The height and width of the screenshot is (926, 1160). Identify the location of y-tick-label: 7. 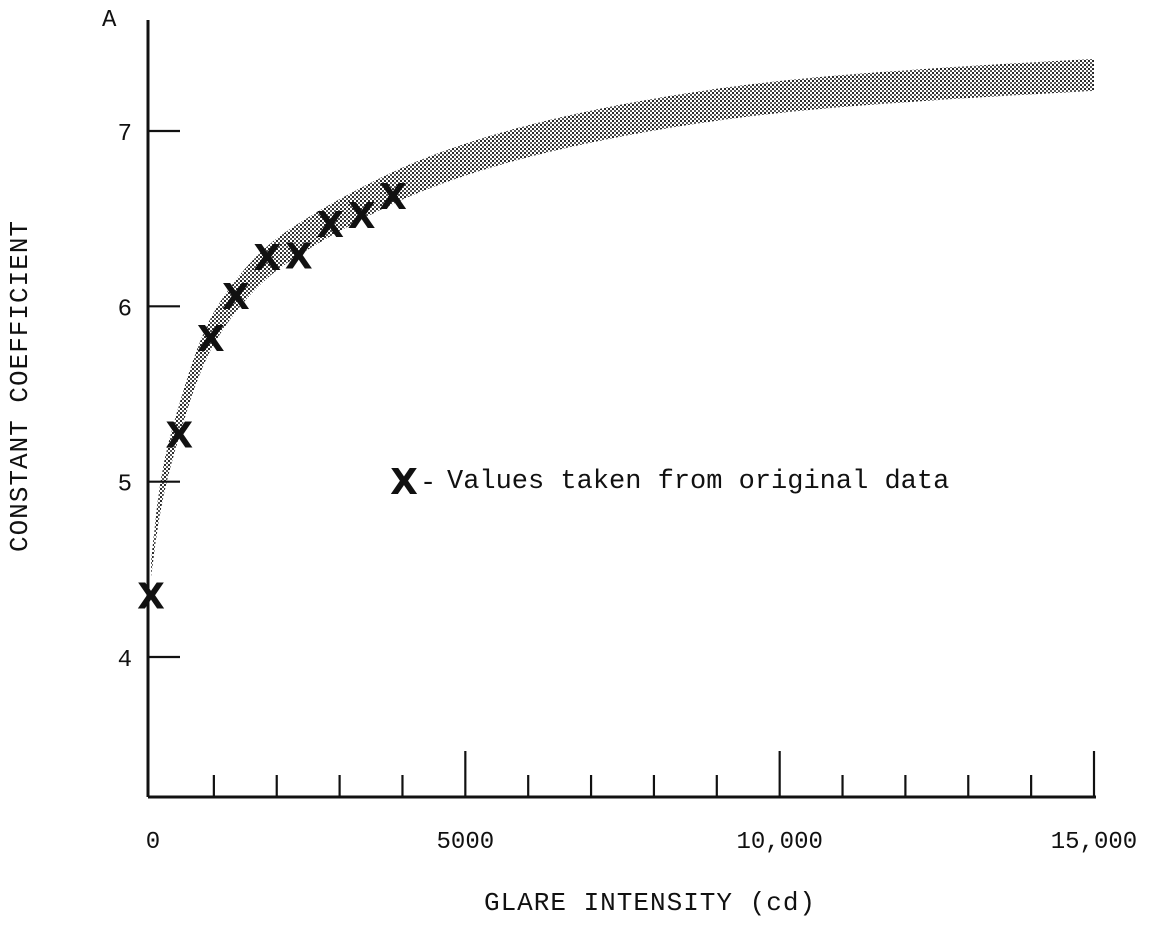
(125, 134).